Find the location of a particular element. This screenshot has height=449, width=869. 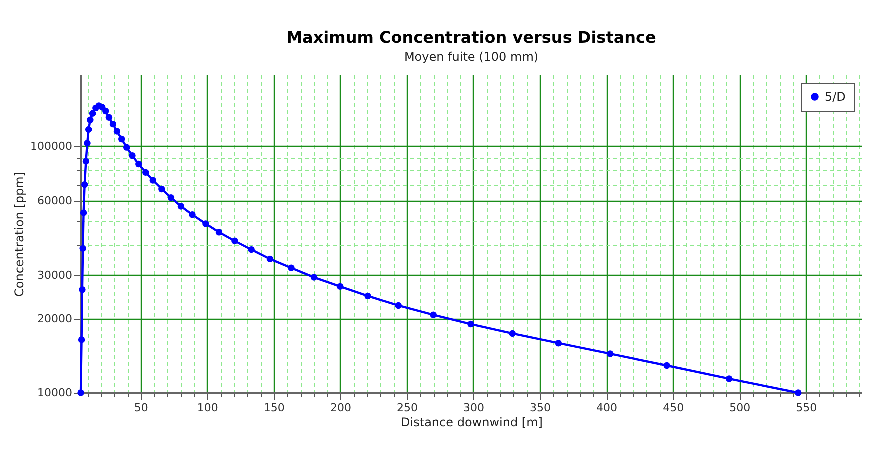

x-tick-label: 200 is located at coordinates (341, 408).